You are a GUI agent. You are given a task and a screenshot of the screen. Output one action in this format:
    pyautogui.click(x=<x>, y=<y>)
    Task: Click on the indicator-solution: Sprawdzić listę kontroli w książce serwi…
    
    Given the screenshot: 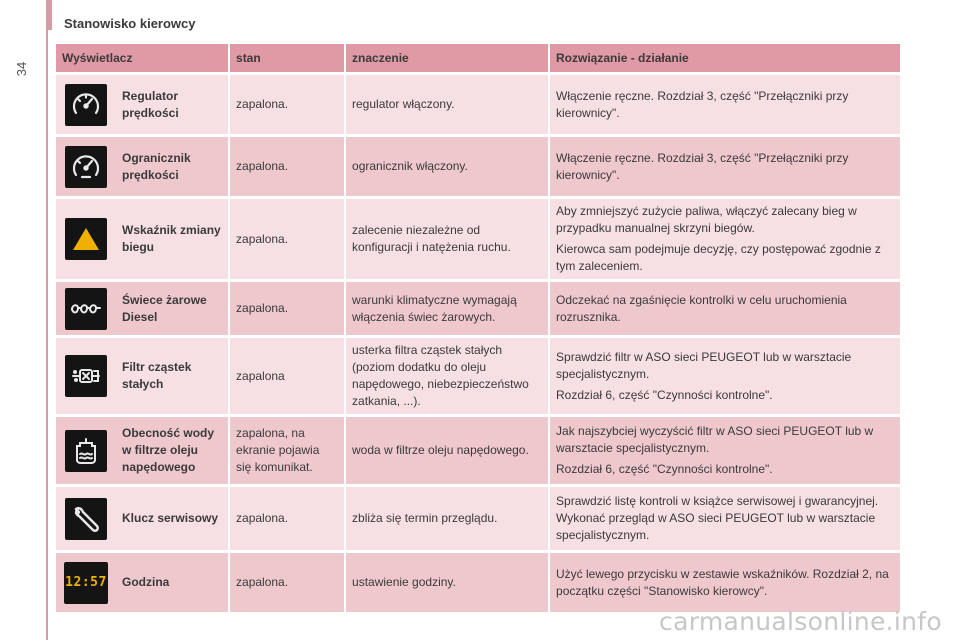 What is the action you would take?
    pyautogui.click(x=726, y=517)
    